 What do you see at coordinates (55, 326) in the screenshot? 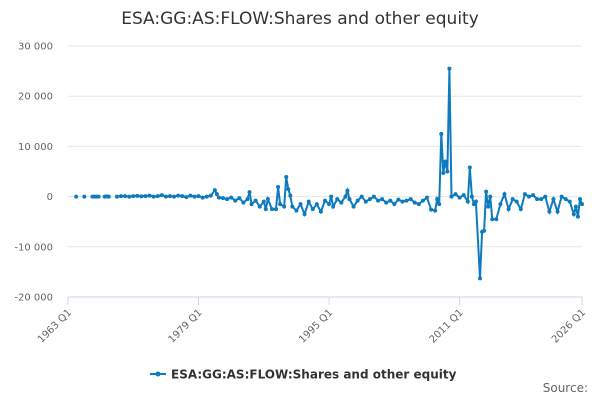
I see `x-tick-label: 1963 Q1` at bounding box center [55, 326].